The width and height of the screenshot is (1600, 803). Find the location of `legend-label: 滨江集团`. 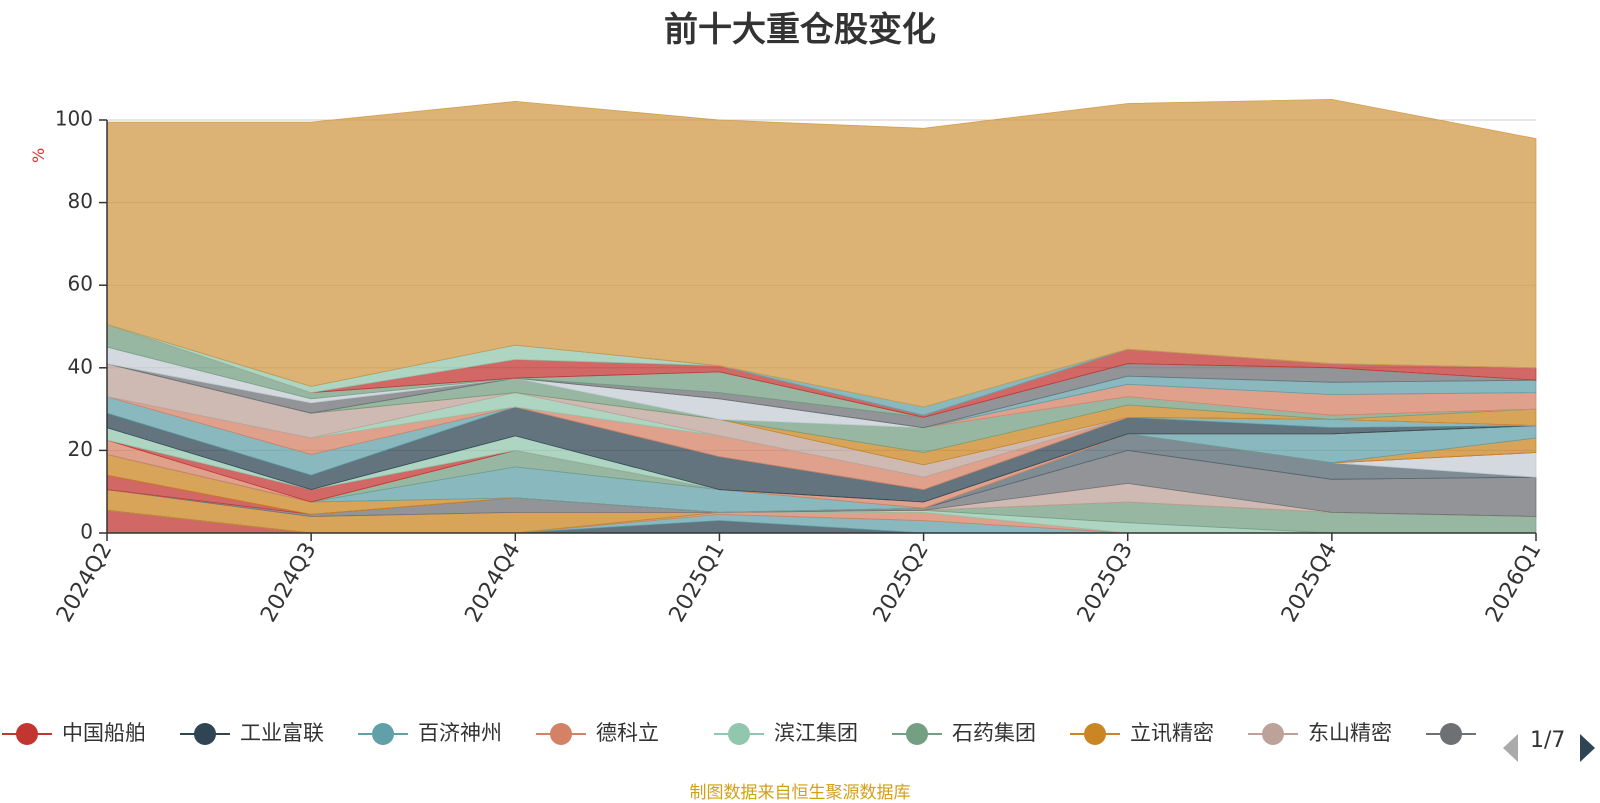

legend-label: 滨江集团 is located at coordinates (816, 733).